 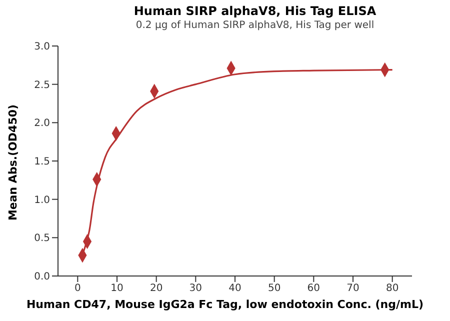 What do you see at coordinates (195, 288) in the screenshot?
I see `x-tick-label: 30` at bounding box center [195, 288].